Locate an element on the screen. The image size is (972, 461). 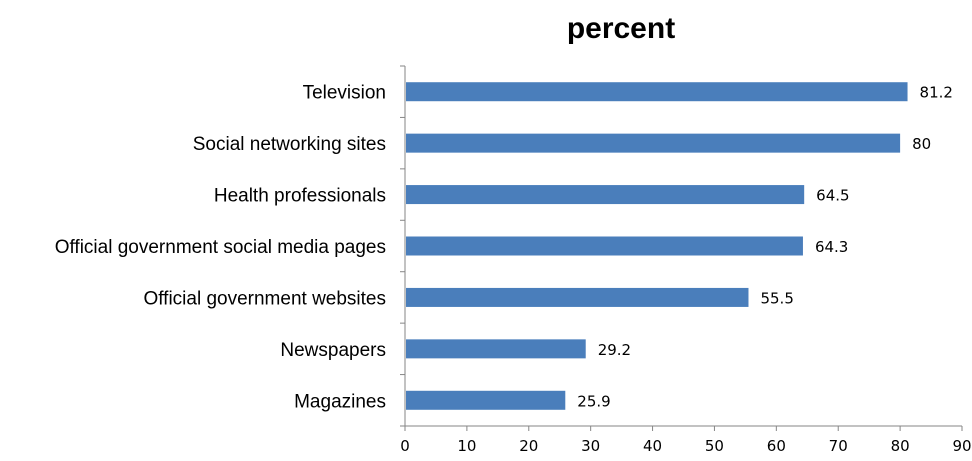
category-label: Magazines is located at coordinates (340, 401).